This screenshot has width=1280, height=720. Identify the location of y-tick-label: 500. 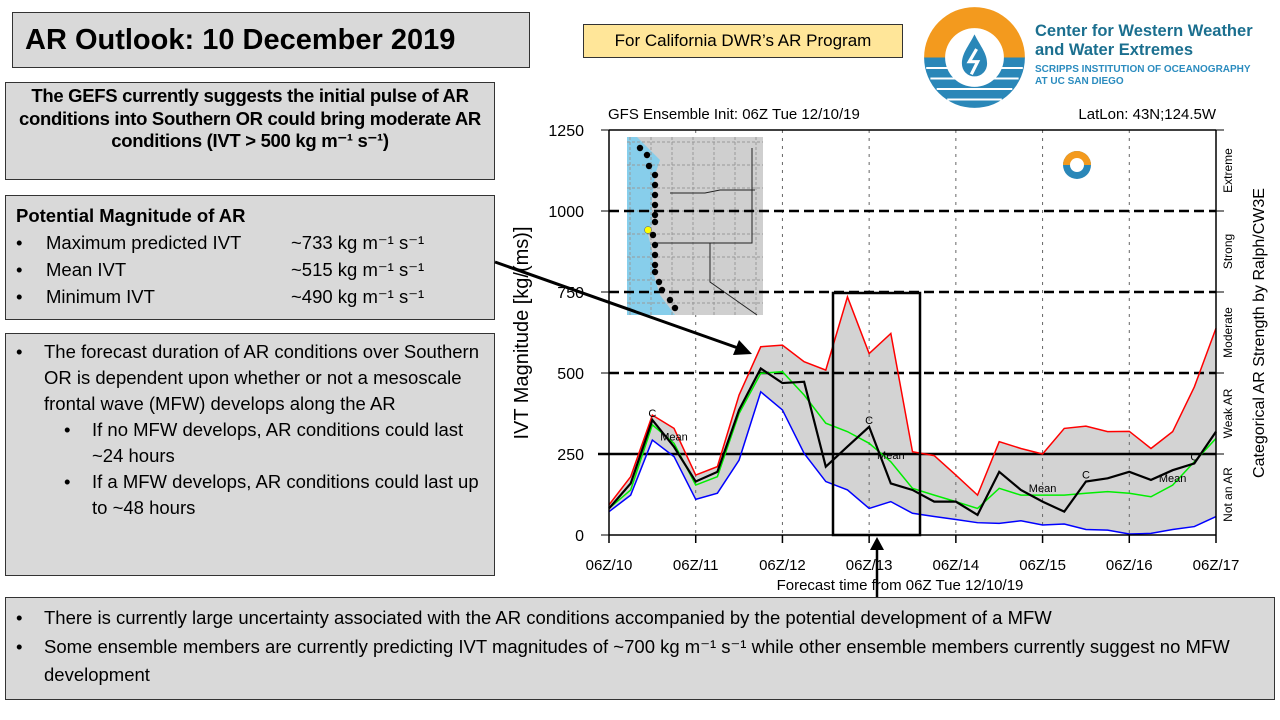
(570, 374).